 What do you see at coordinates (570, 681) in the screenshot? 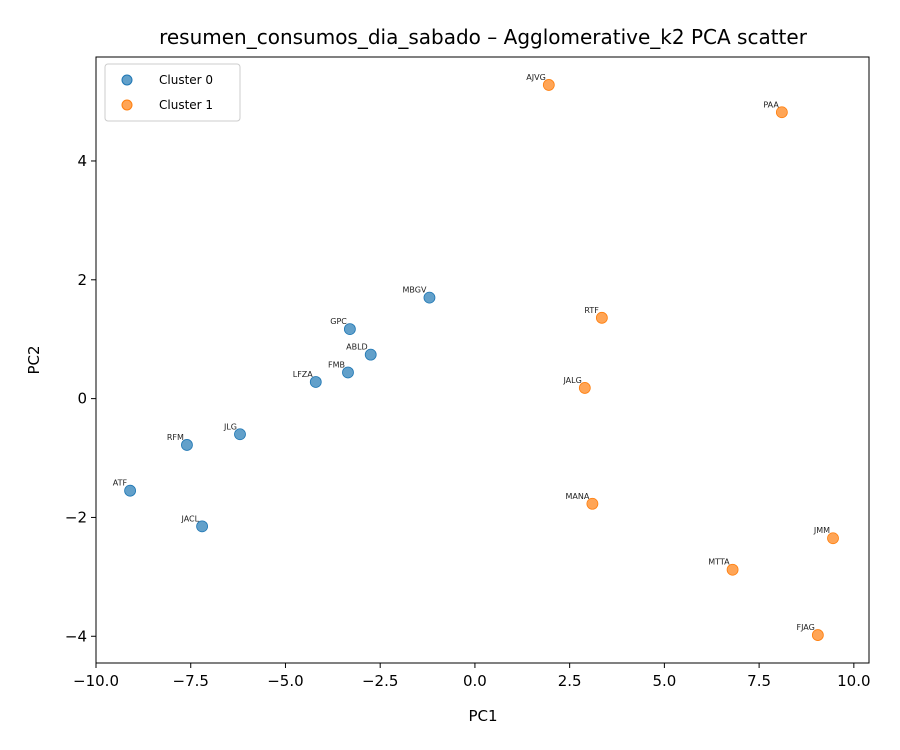
I see `x-tick-label: 2.5` at bounding box center [570, 681].